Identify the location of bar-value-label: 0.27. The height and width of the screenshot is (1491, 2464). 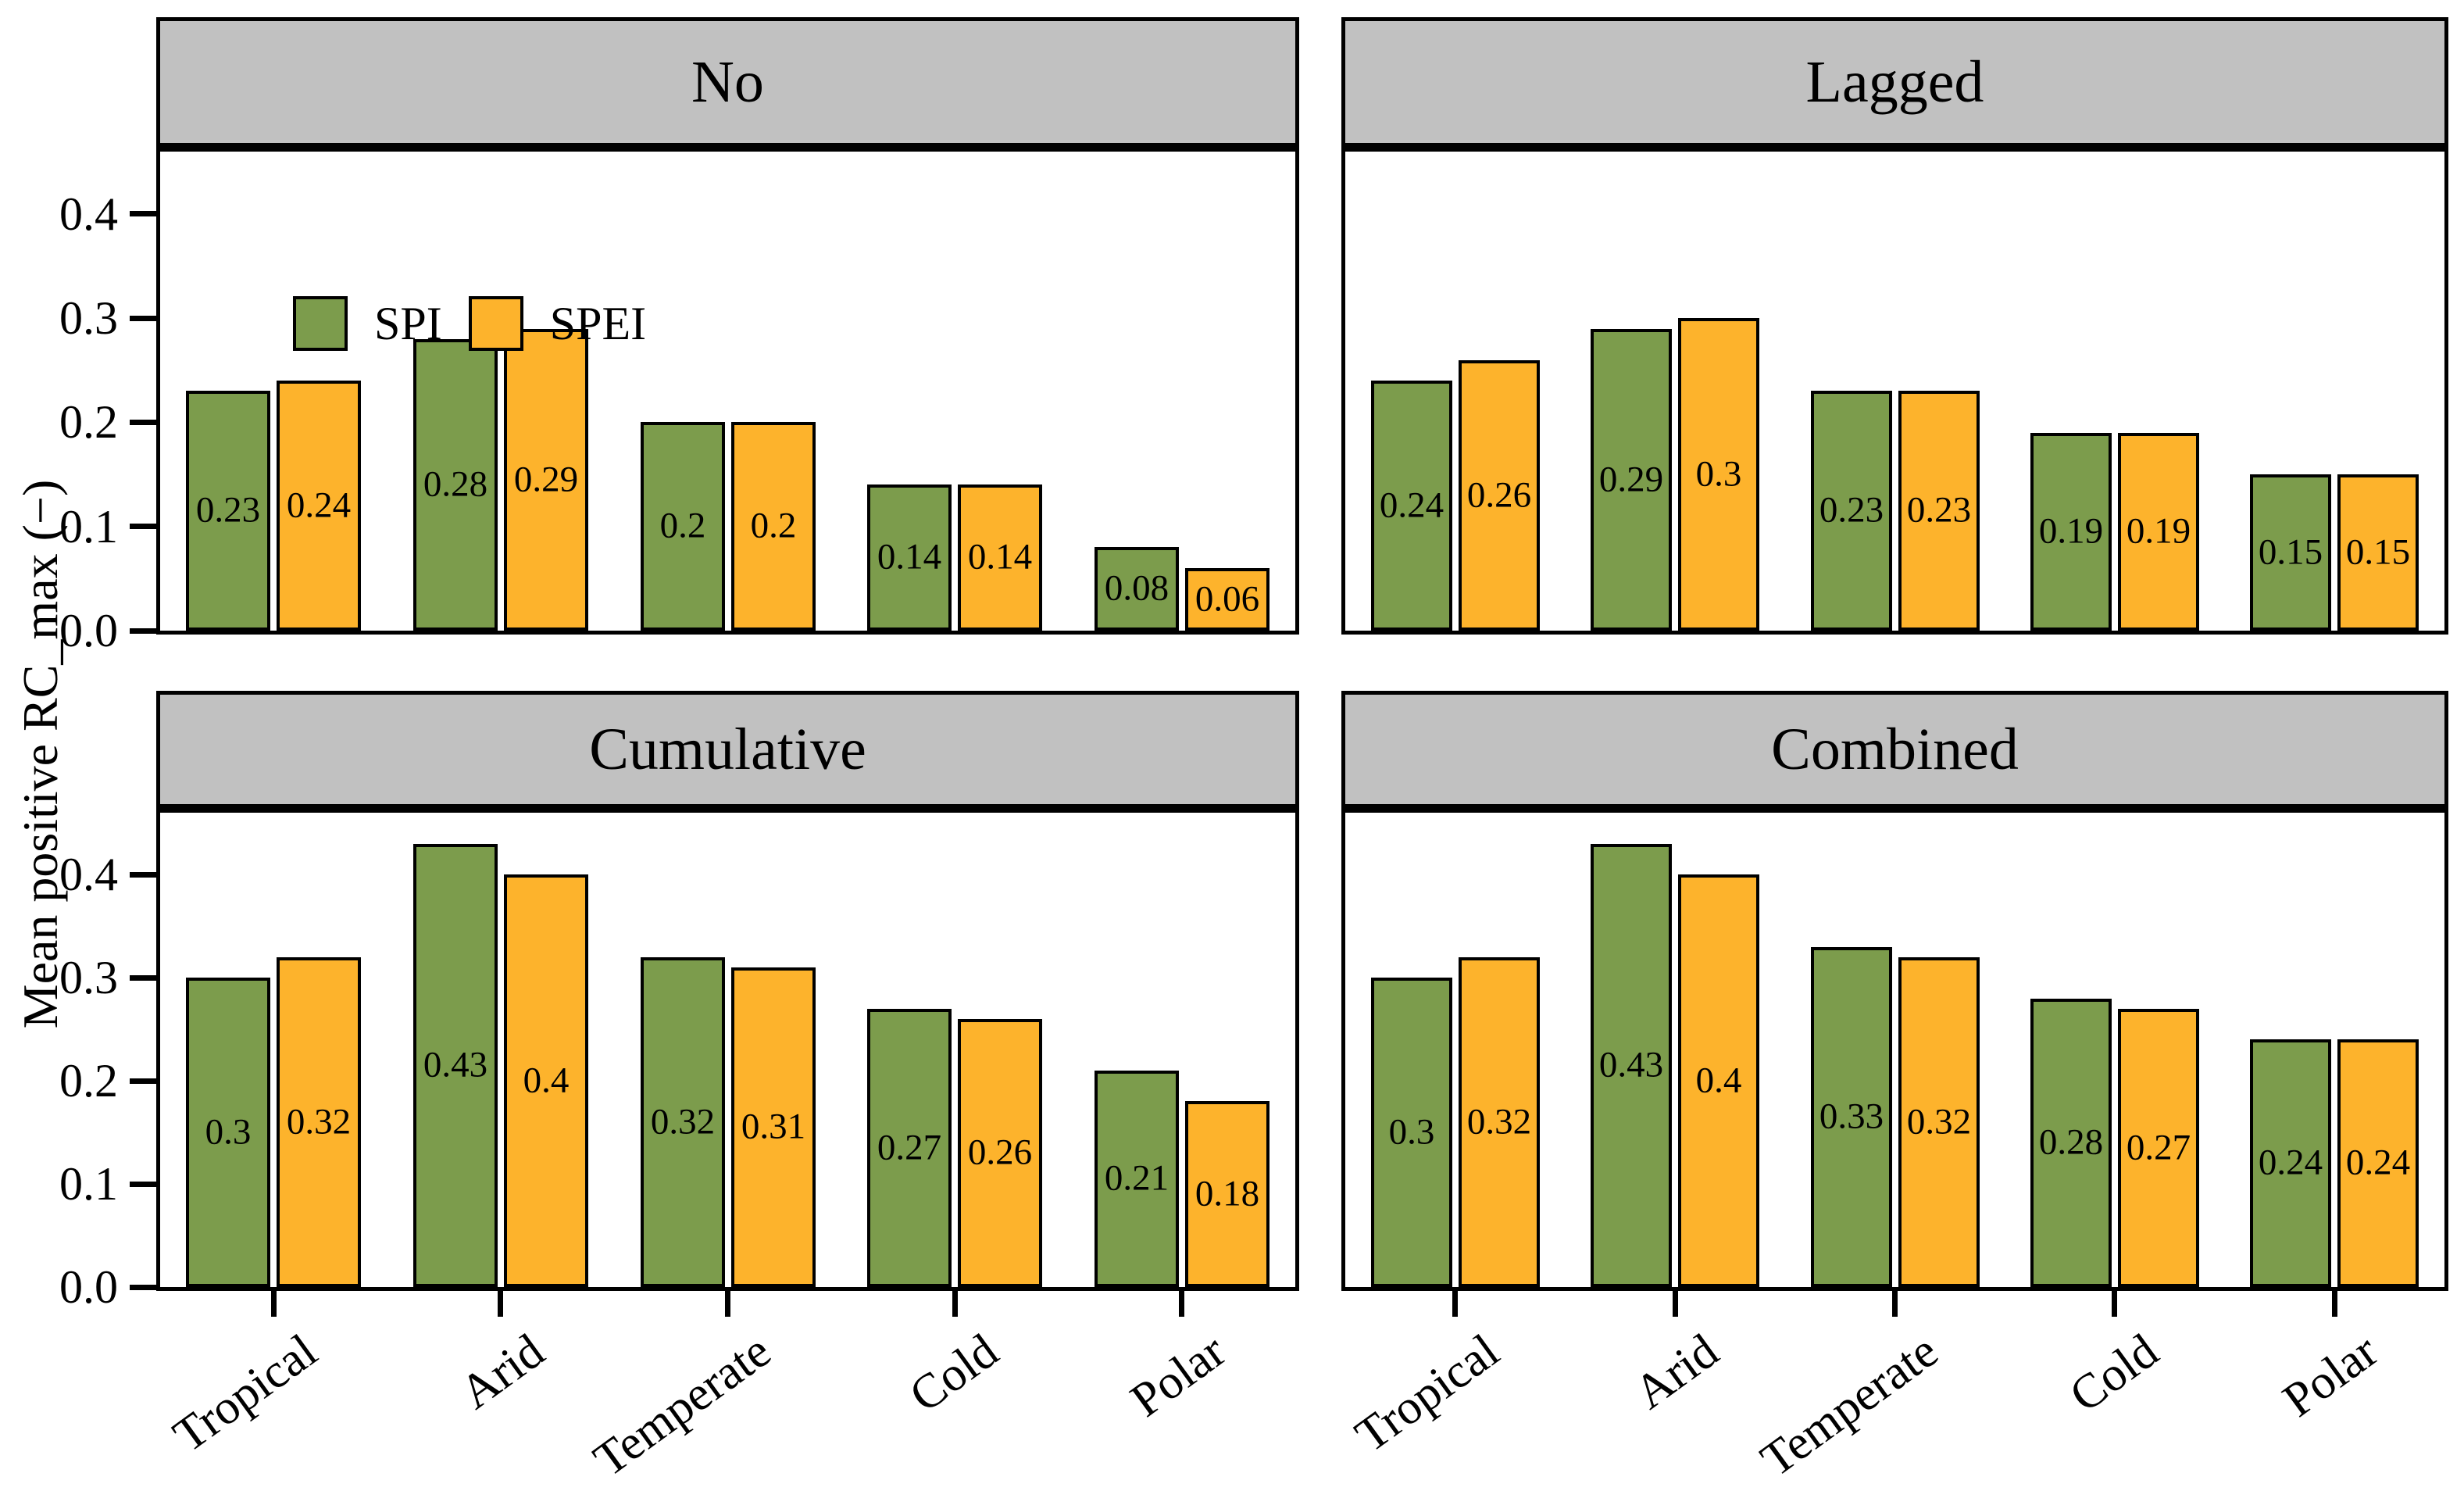
(909, 1147).